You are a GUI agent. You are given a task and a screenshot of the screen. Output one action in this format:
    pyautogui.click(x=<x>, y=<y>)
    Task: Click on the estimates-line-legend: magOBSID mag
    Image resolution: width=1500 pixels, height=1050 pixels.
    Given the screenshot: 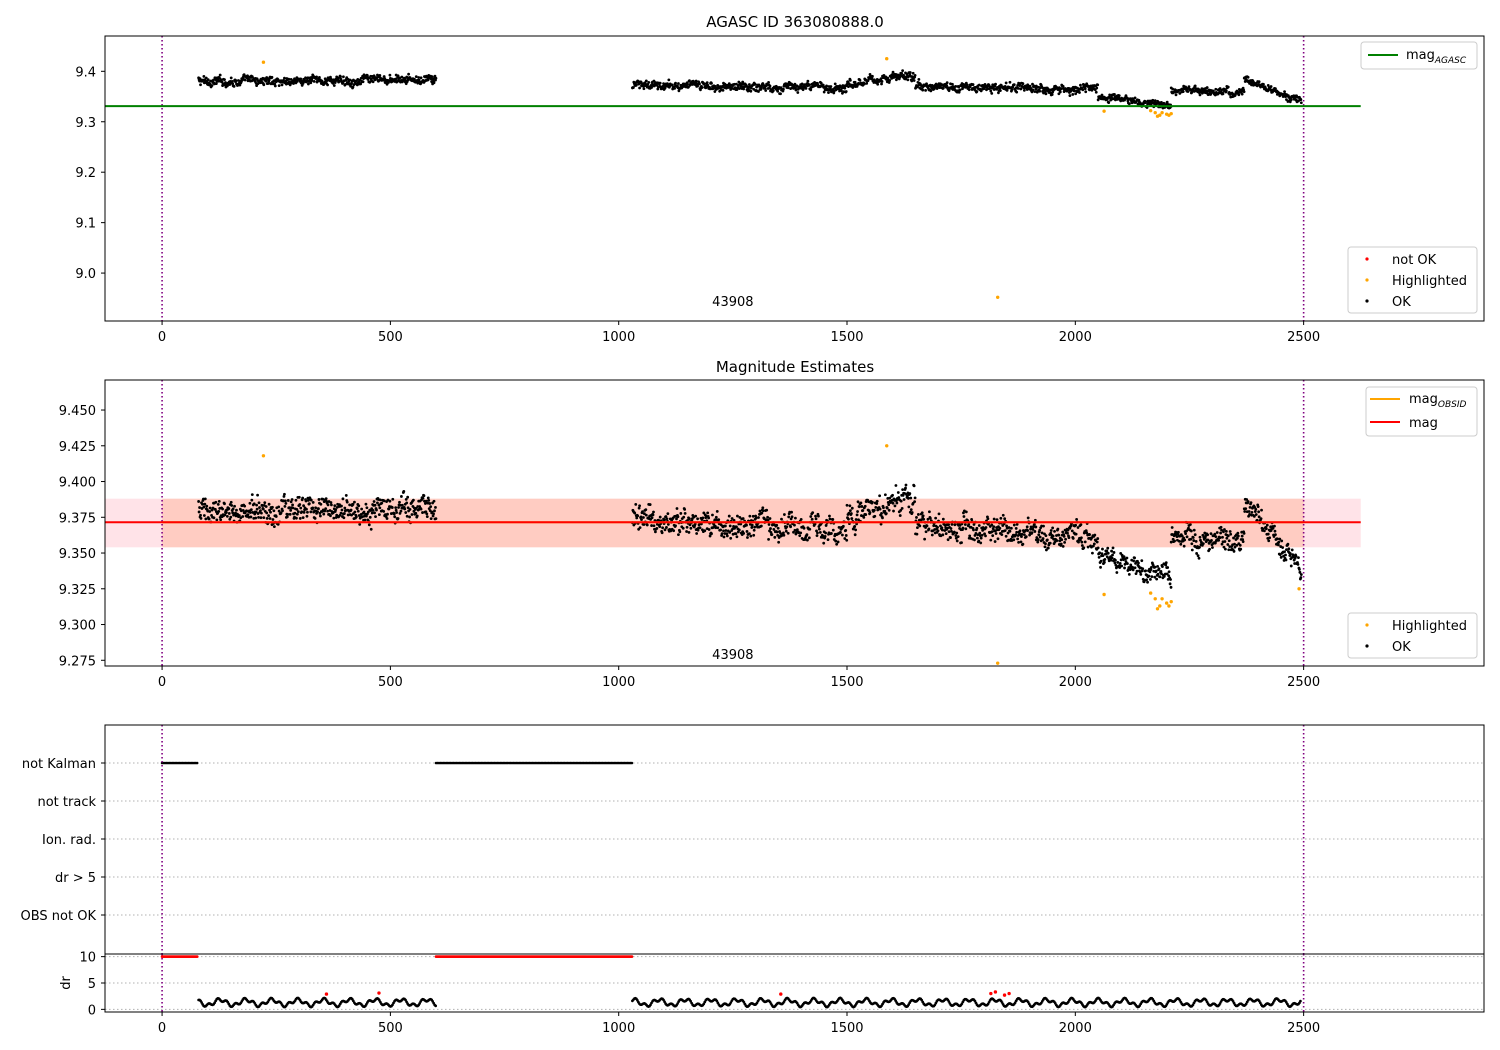 What is the action you would take?
    pyautogui.click(x=1421, y=411)
    